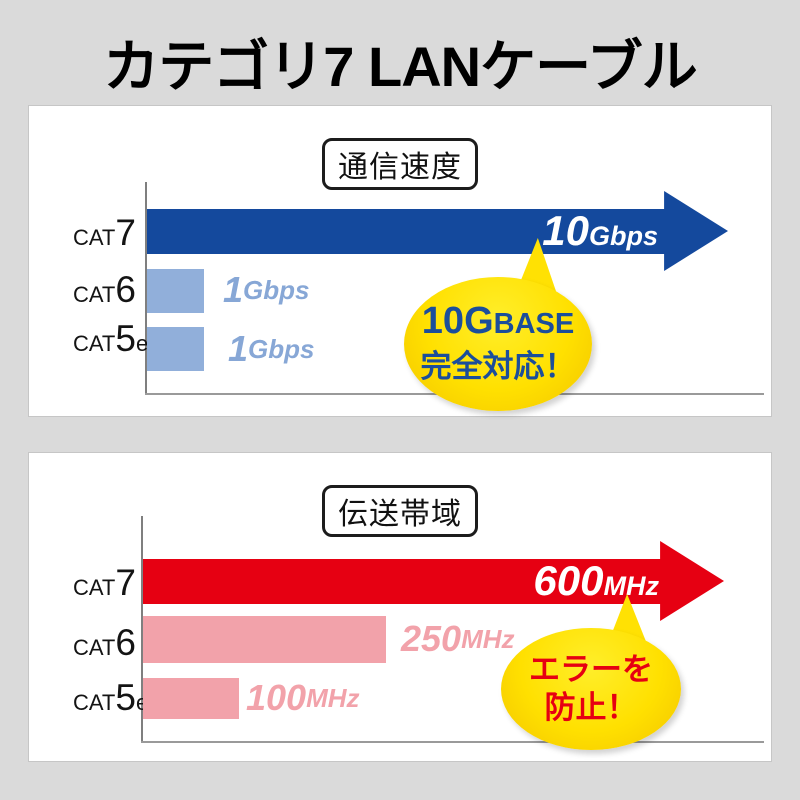 The image size is (800, 800). Describe the element at coordinates (498, 321) in the screenshot. I see `speed-callout-line1: 10GBASE` at that location.